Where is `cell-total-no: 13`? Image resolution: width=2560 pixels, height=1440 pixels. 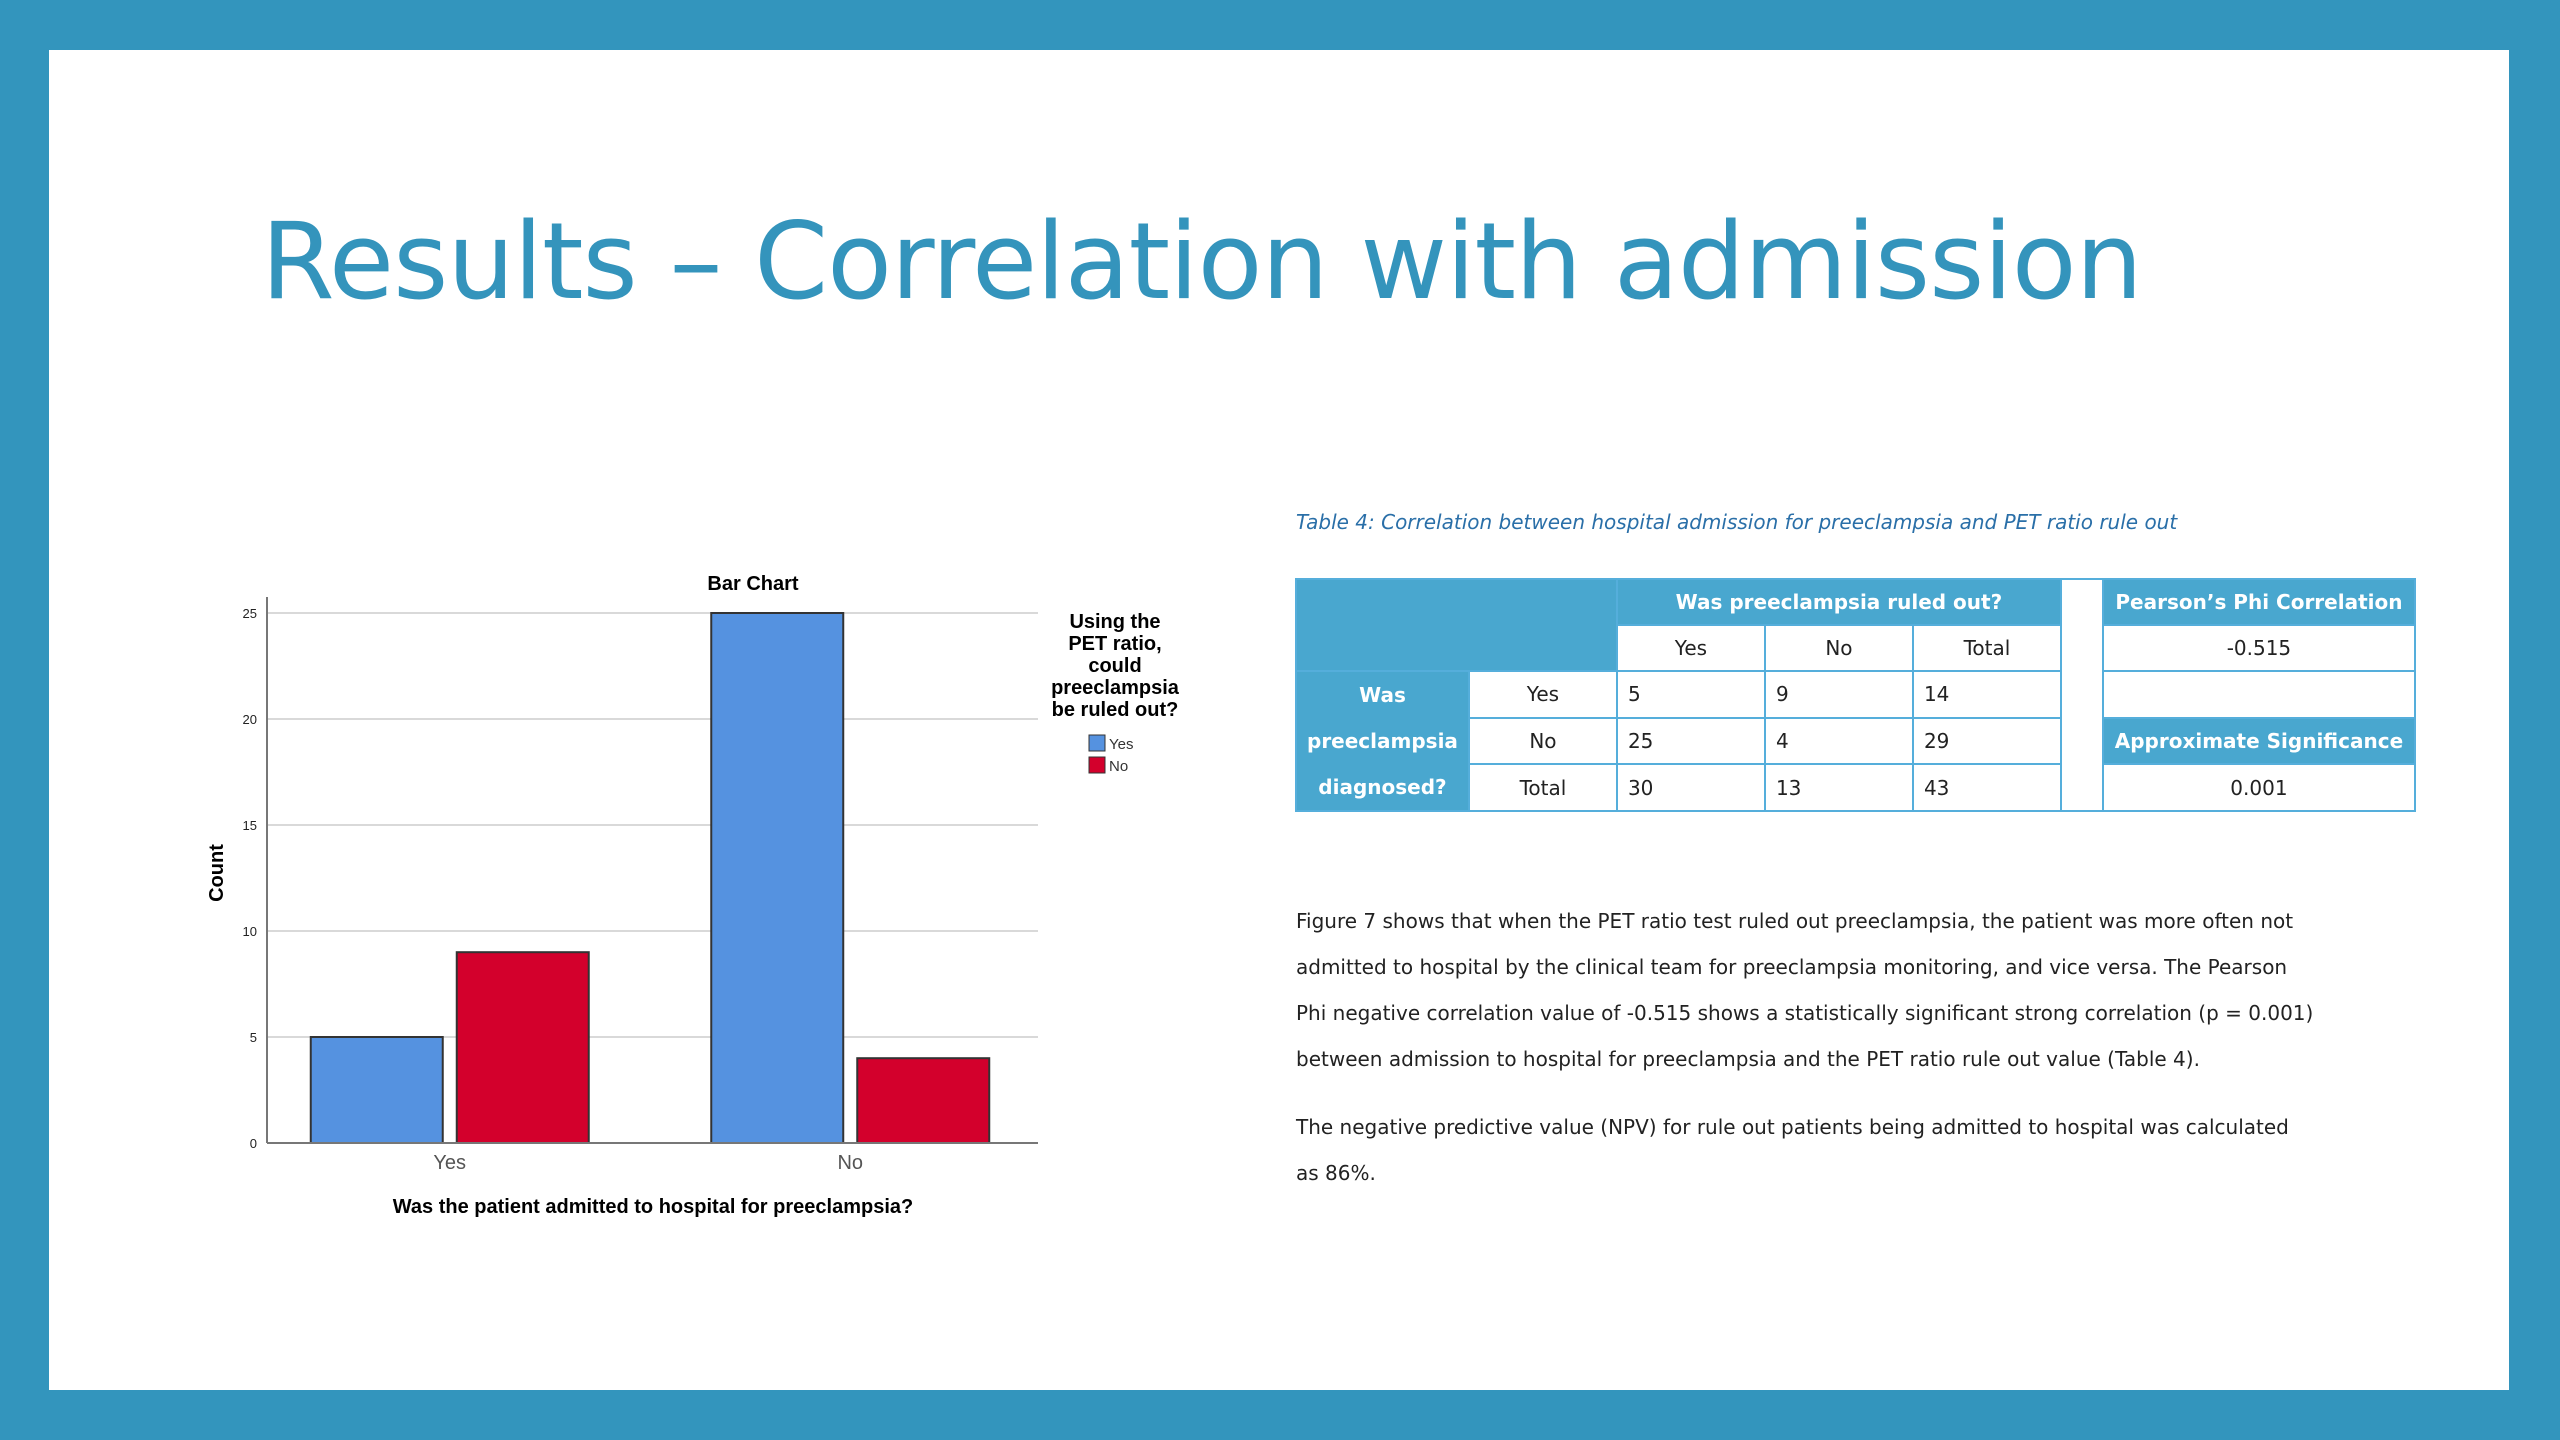
cell-total-no: 13 is located at coordinates (1838, 787).